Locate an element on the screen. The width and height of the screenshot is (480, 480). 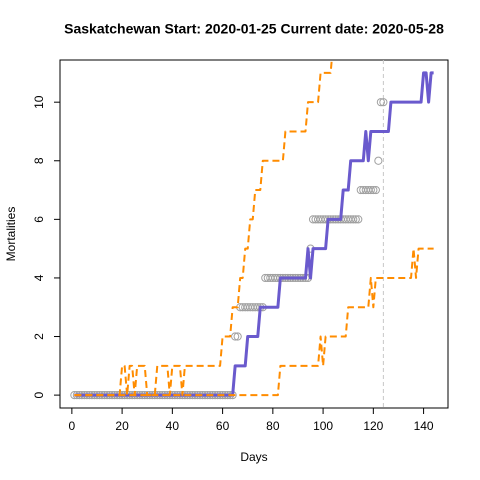
y-axis-label: Mortalities is located at coordinates (11, 234).